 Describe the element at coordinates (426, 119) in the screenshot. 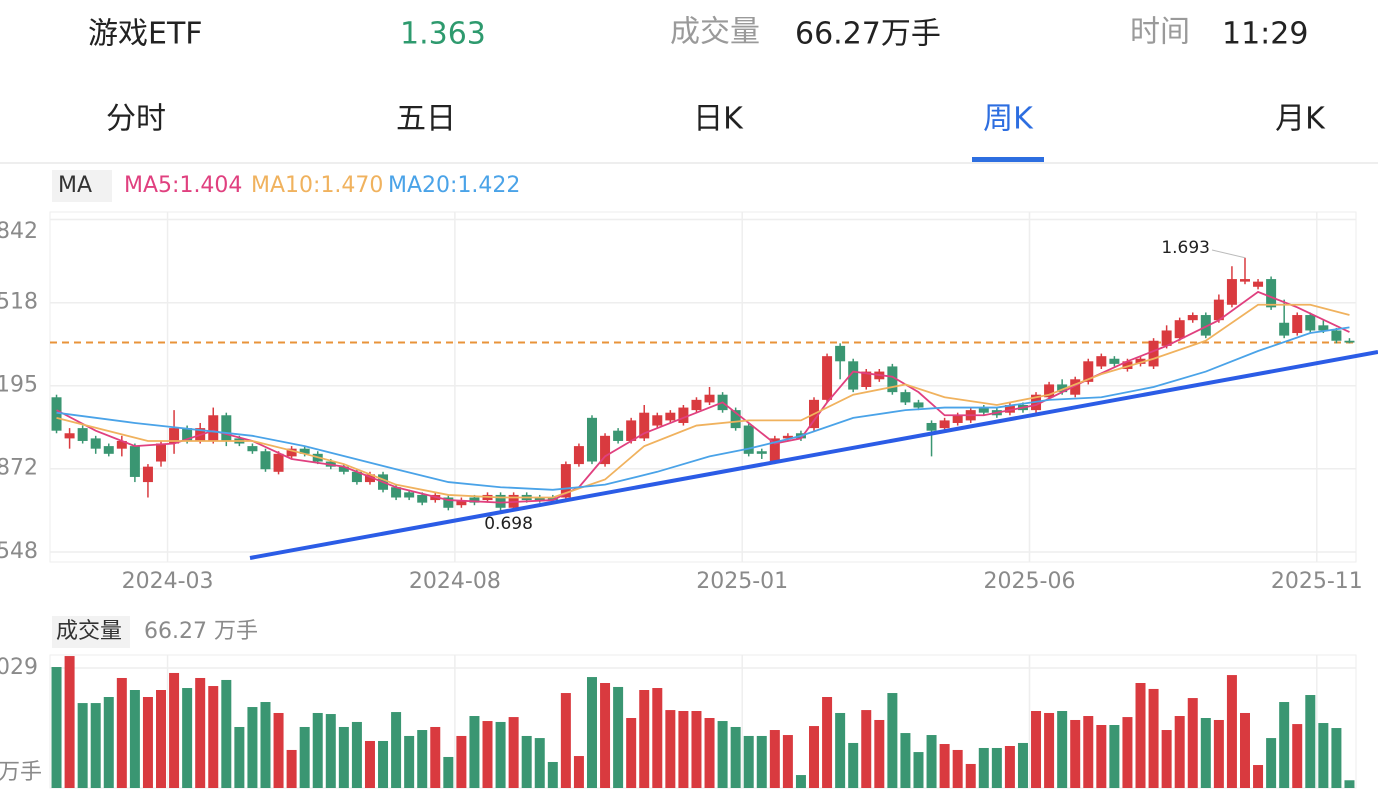

I see `tab: 五日` at that location.